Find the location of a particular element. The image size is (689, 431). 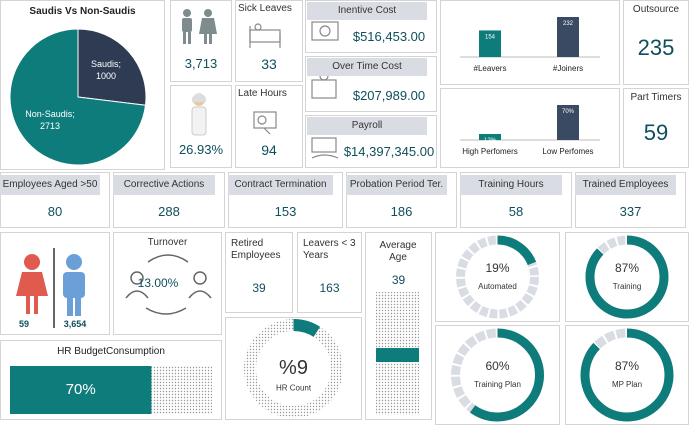

tile-value: $207,989.00 is located at coordinates (389, 95).